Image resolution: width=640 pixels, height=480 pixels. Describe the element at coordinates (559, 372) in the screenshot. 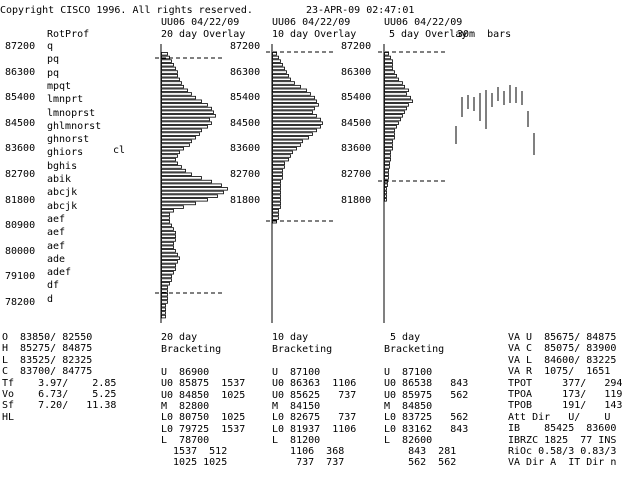

I see `value-area-line: VA R 1075/ 1651` at that location.